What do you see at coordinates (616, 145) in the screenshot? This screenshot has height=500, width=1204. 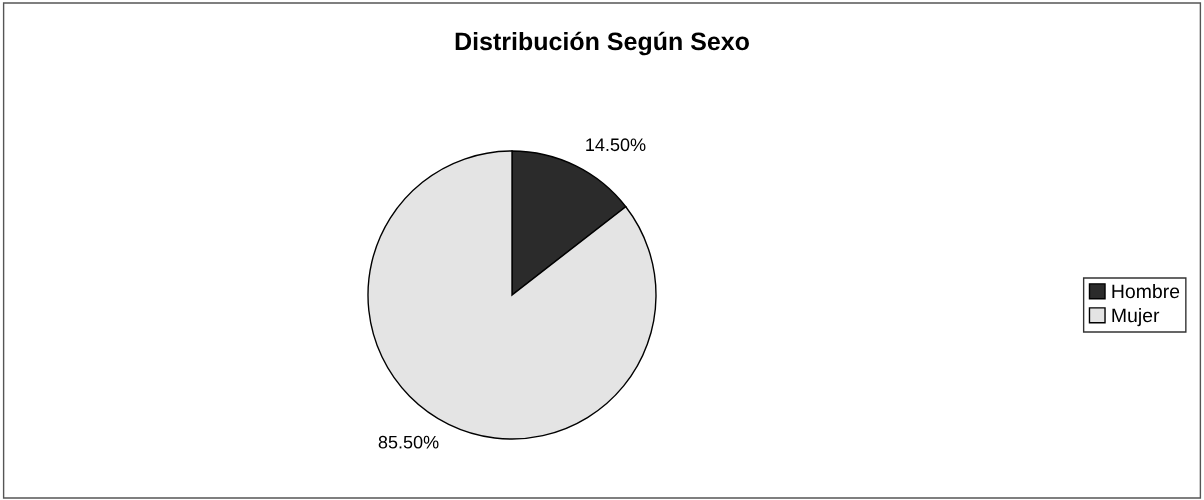 I see `data-label: 14.50%` at bounding box center [616, 145].